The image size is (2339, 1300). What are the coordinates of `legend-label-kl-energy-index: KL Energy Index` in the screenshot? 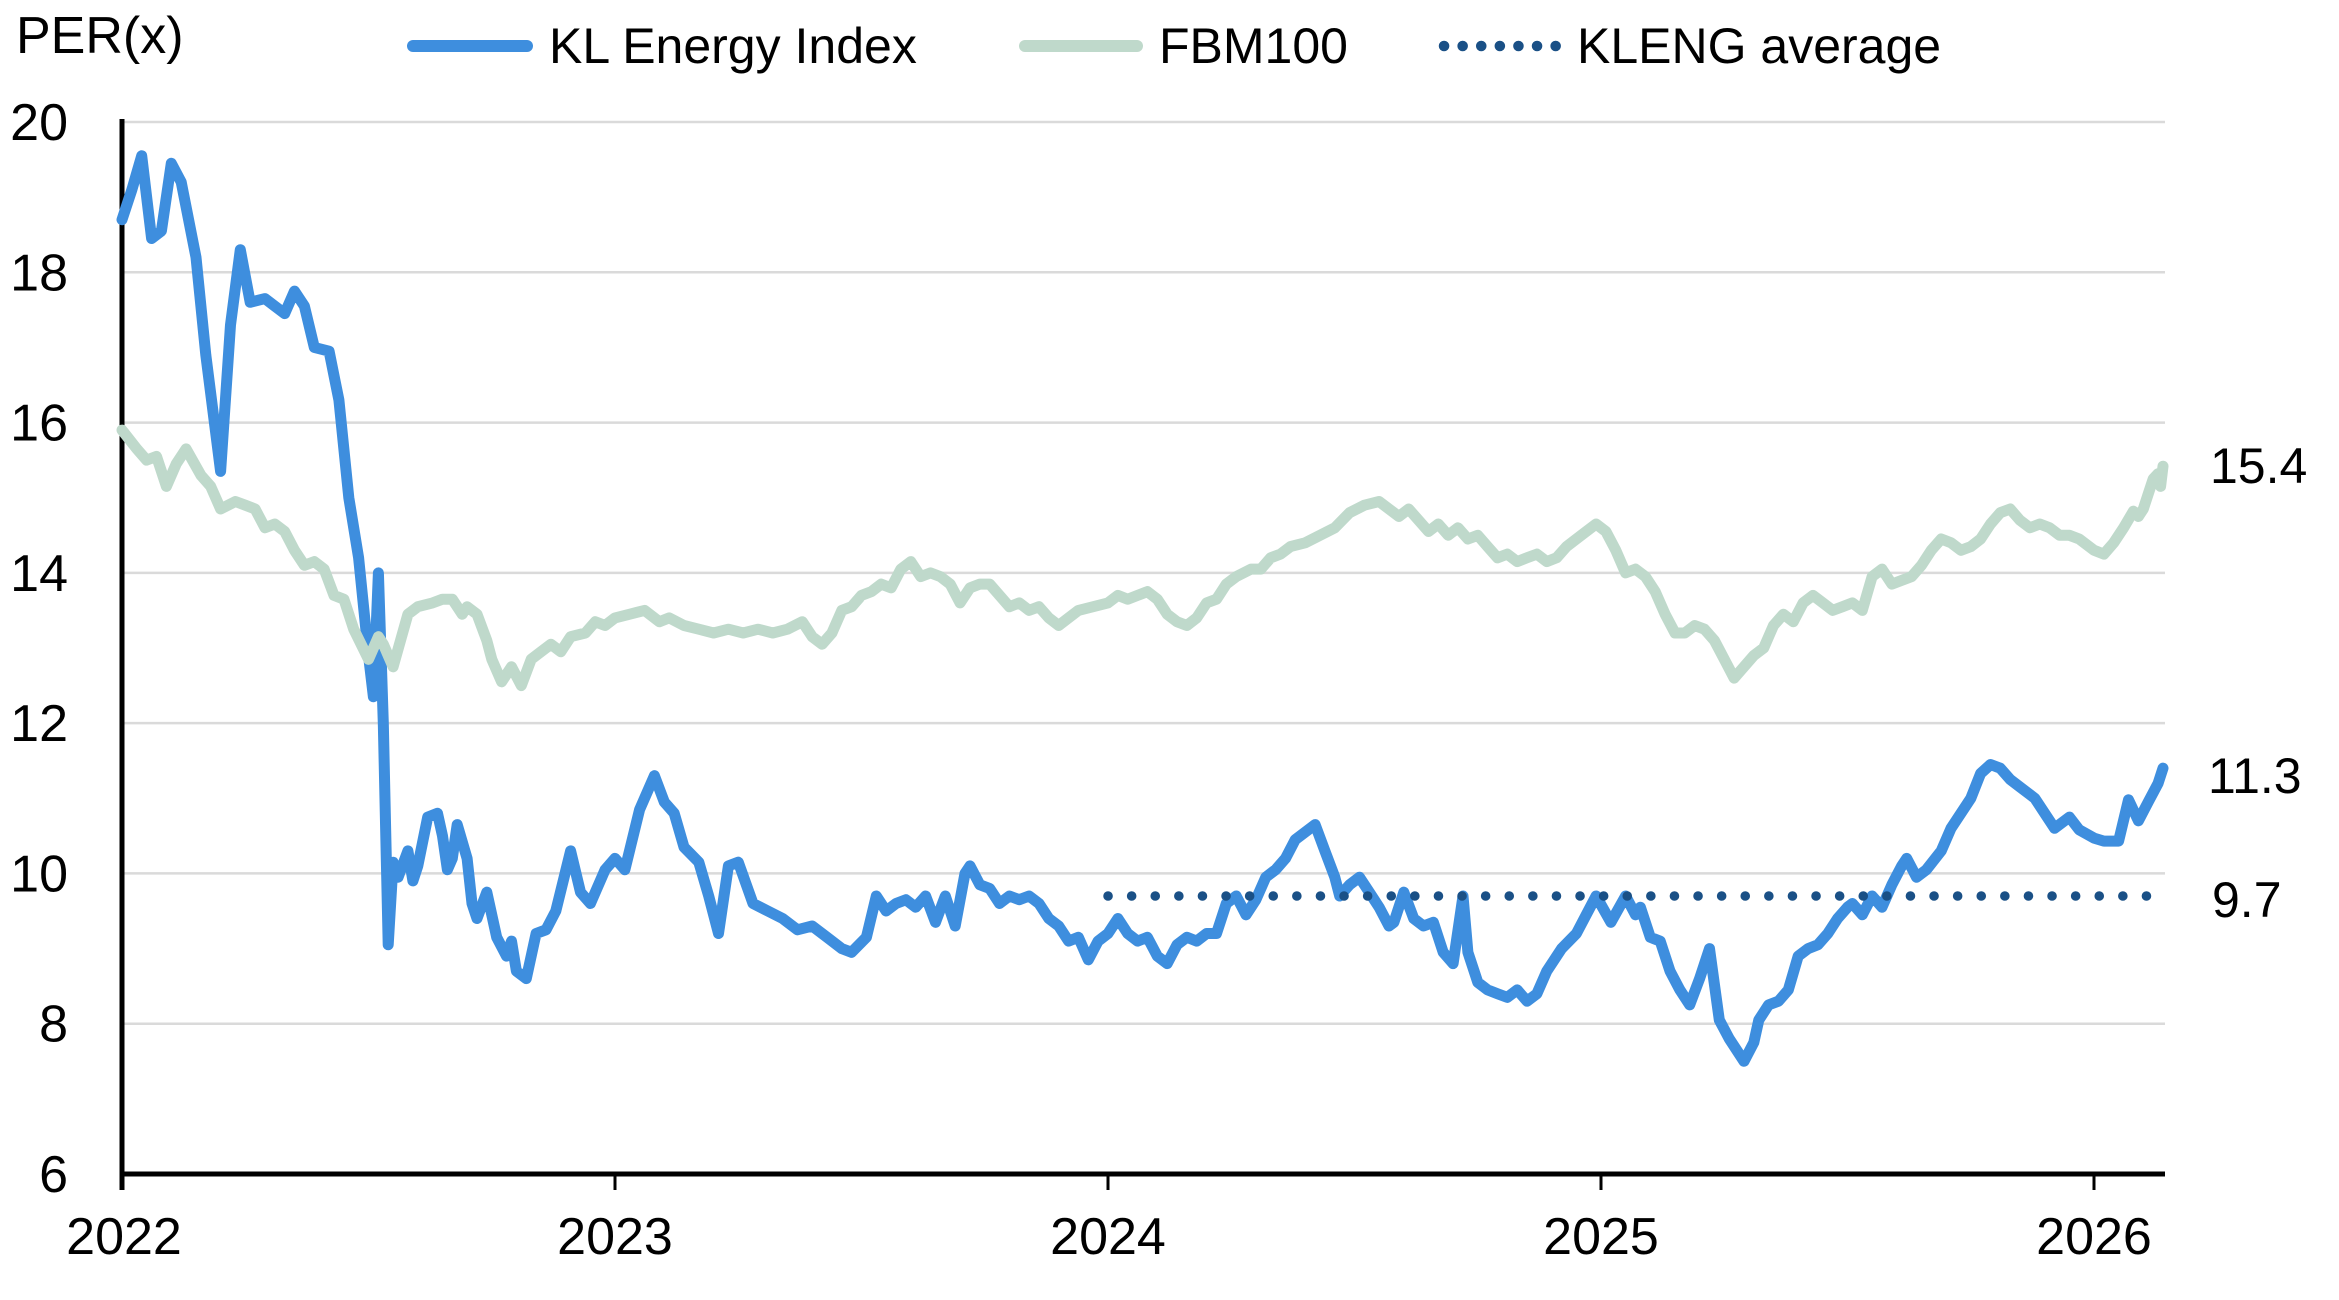 It's located at (733, 46).